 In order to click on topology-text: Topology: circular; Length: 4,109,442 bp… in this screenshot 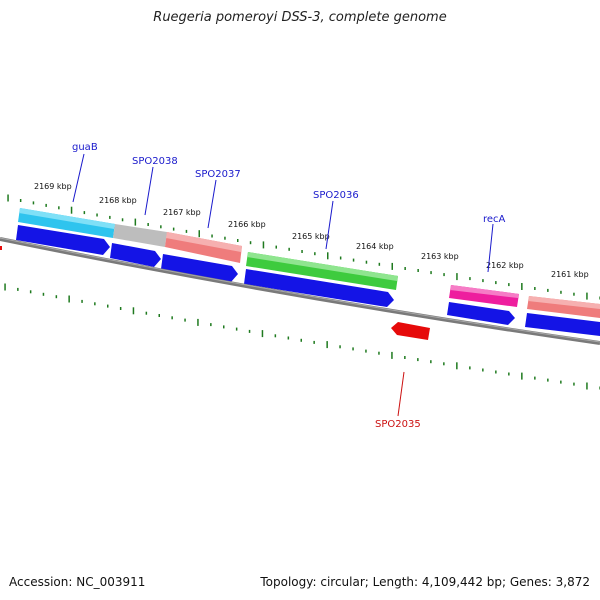, I will do `click(425, 582)`.